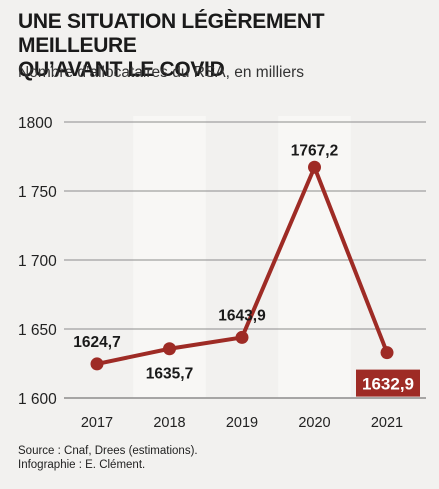 The width and height of the screenshot is (439, 489). What do you see at coordinates (314, 423) in the screenshot?
I see `x-tick-label: 2020` at bounding box center [314, 423].